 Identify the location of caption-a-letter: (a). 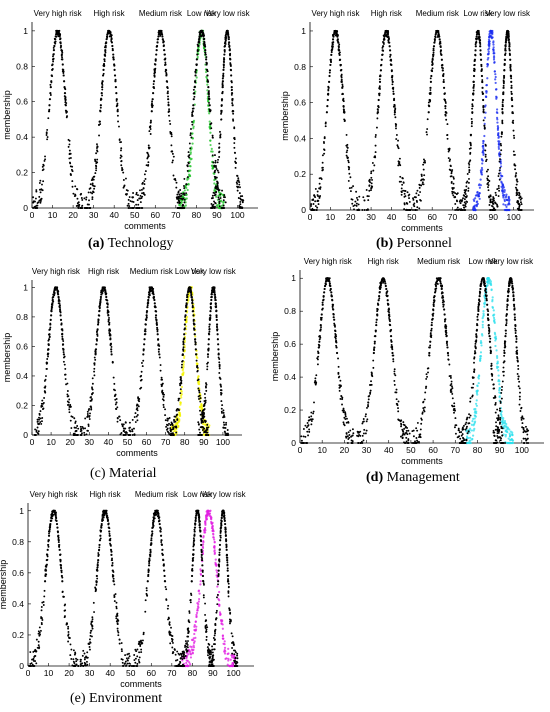
(96, 243).